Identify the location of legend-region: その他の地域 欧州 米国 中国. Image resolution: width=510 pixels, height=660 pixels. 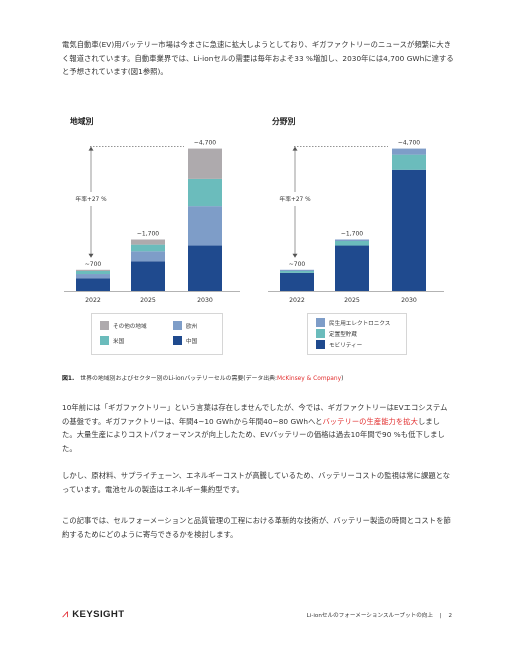
(157, 334).